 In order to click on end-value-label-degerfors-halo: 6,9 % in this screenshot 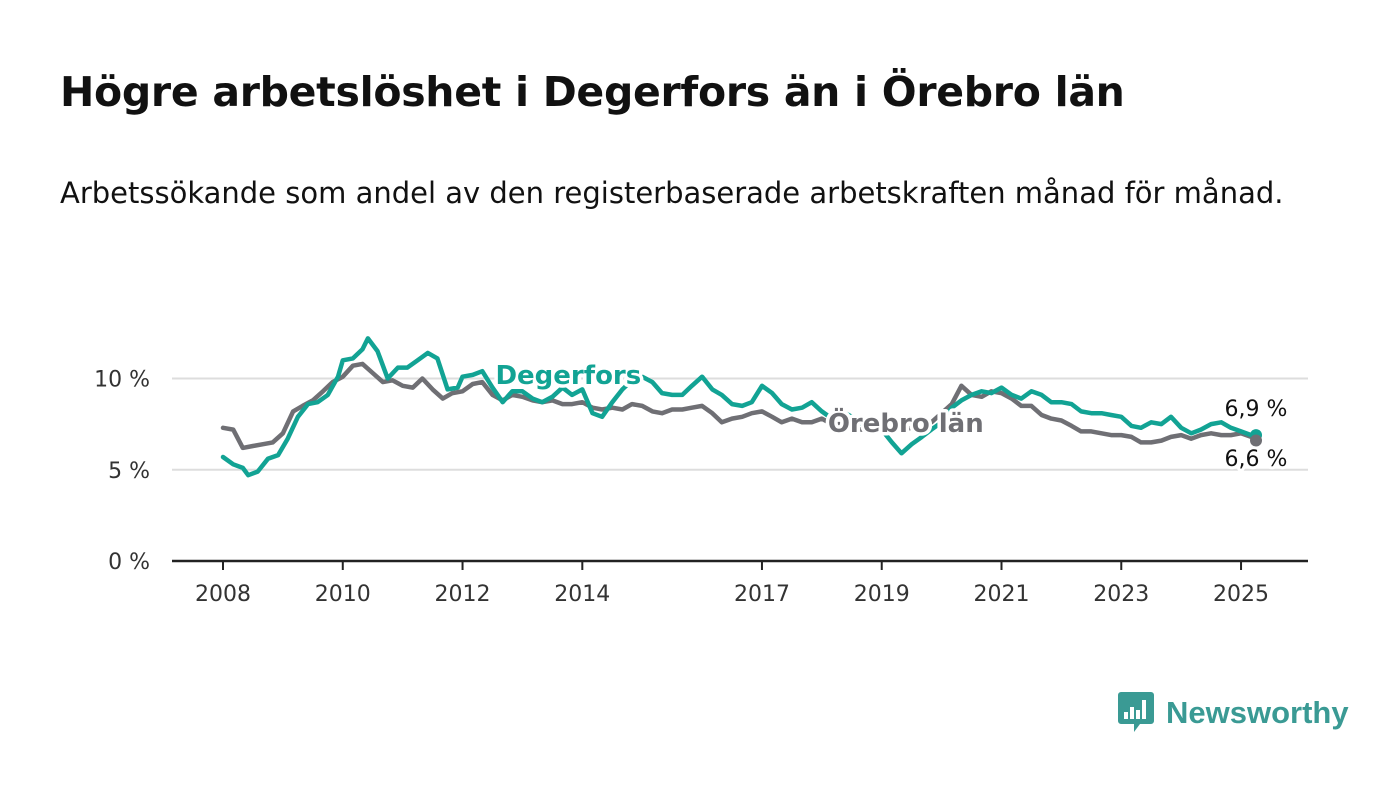, I will do `click(1256, 409)`.